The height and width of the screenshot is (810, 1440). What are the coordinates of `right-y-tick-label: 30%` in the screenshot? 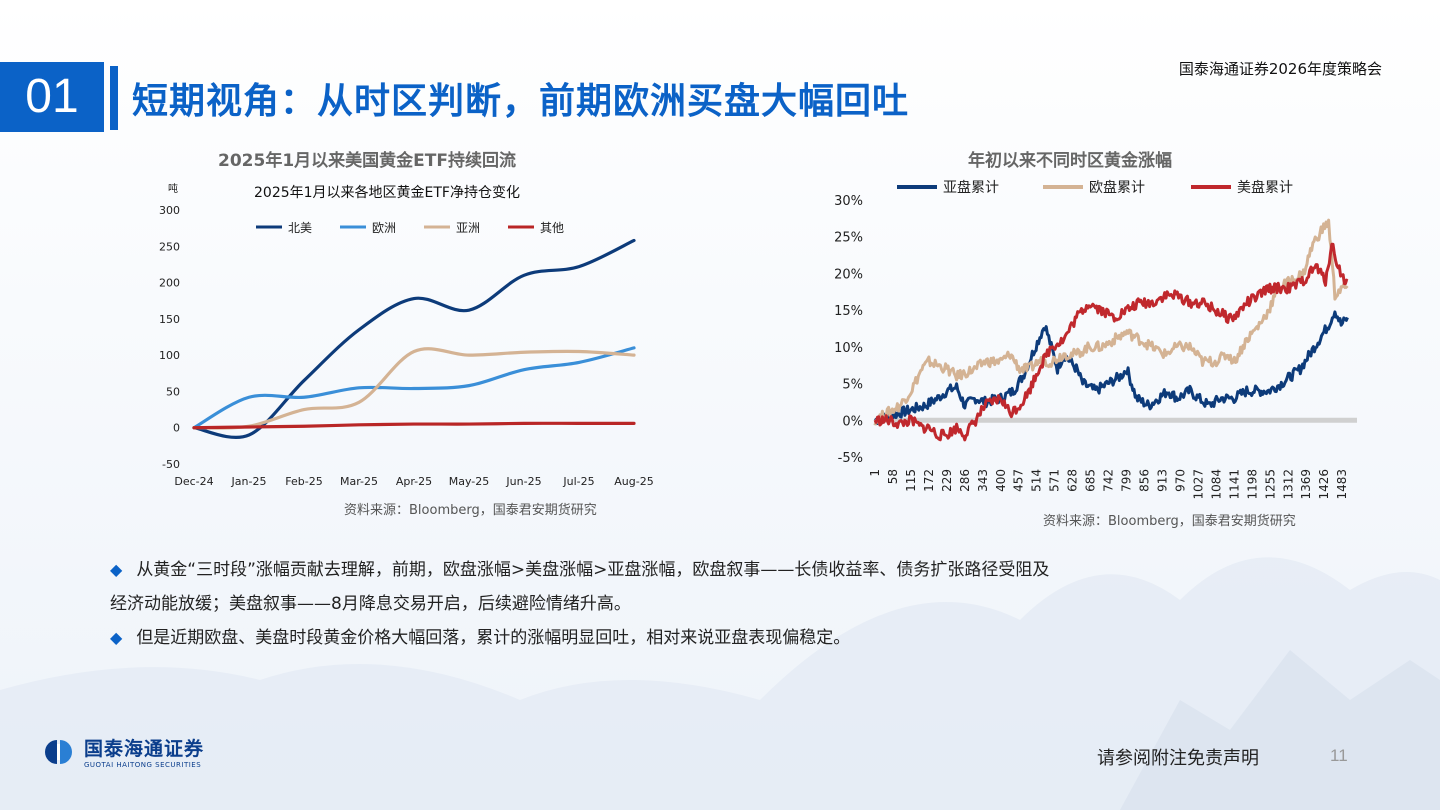 It's located at (848, 201).